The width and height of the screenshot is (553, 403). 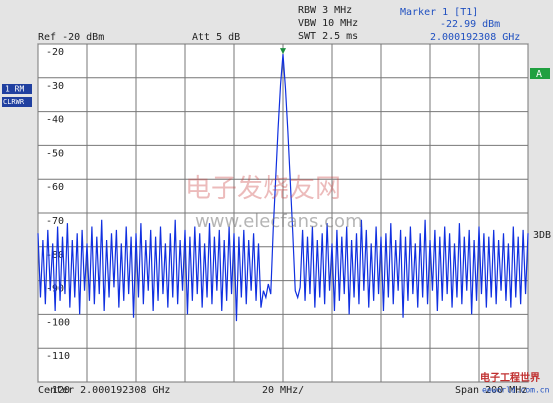 I want to click on watermark: www.elecfans.com, so click(x=279, y=221).